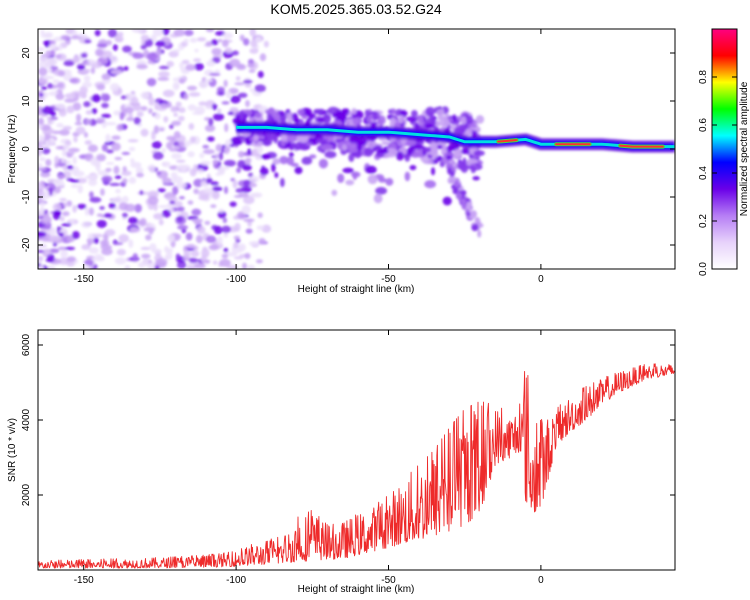 The width and height of the screenshot is (750, 600). I want to click on y-tick-label: 2000, so click(26, 494).